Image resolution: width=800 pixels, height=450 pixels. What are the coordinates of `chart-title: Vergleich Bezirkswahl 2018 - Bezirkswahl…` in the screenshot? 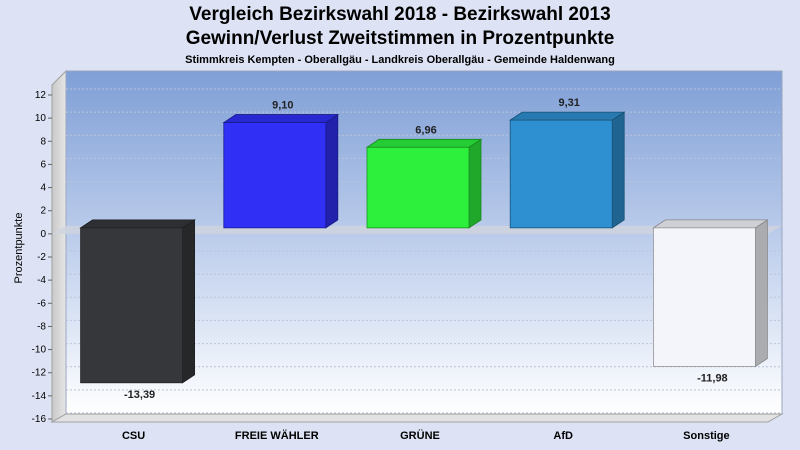 It's located at (400, 14).